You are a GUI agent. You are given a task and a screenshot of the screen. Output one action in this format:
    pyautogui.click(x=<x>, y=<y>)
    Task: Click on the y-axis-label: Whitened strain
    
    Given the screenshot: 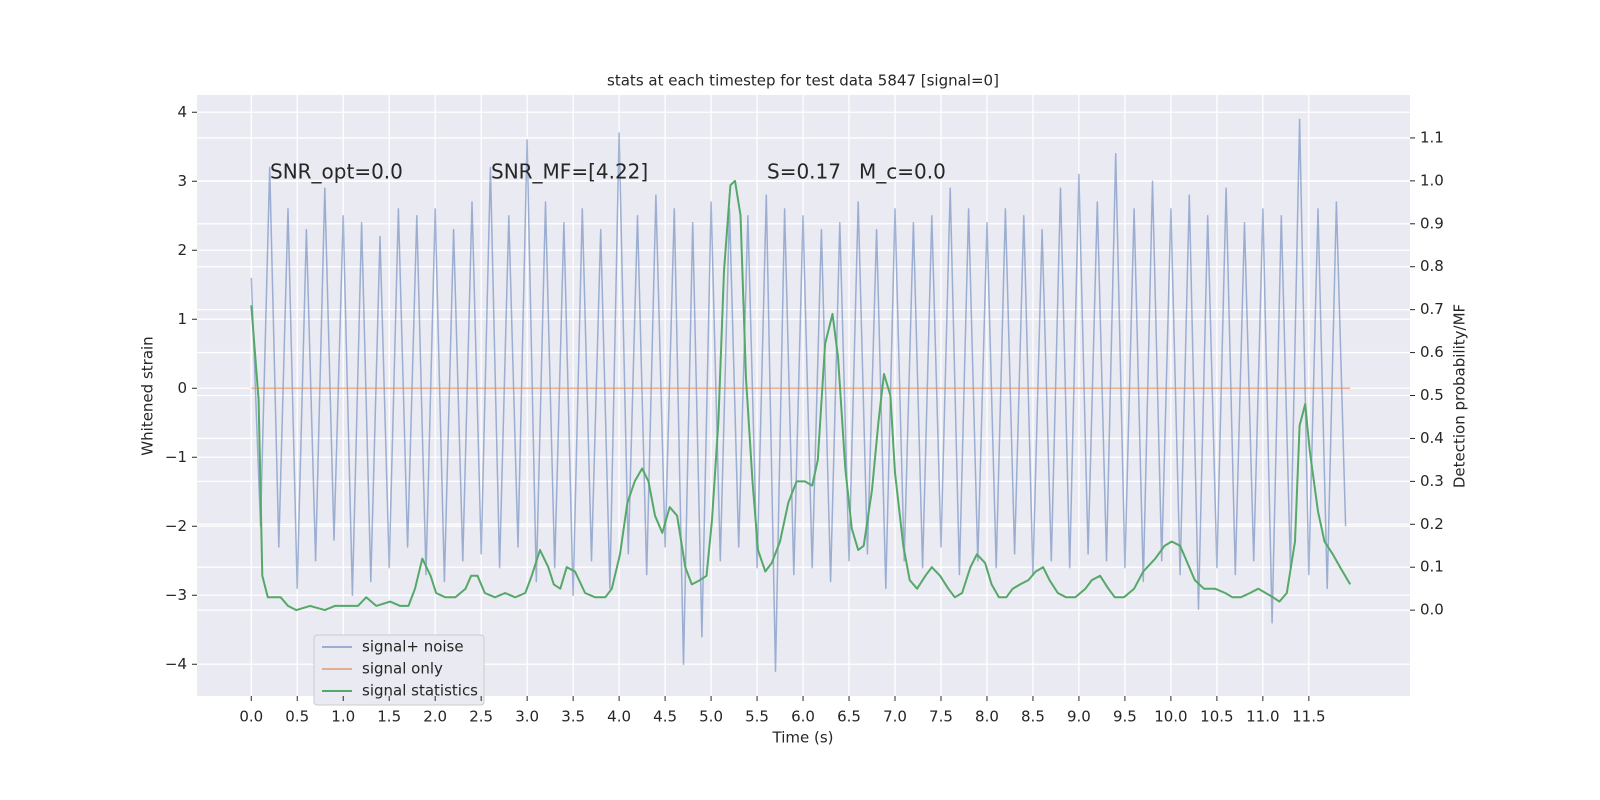 What is the action you would take?
    pyautogui.click(x=148, y=395)
    